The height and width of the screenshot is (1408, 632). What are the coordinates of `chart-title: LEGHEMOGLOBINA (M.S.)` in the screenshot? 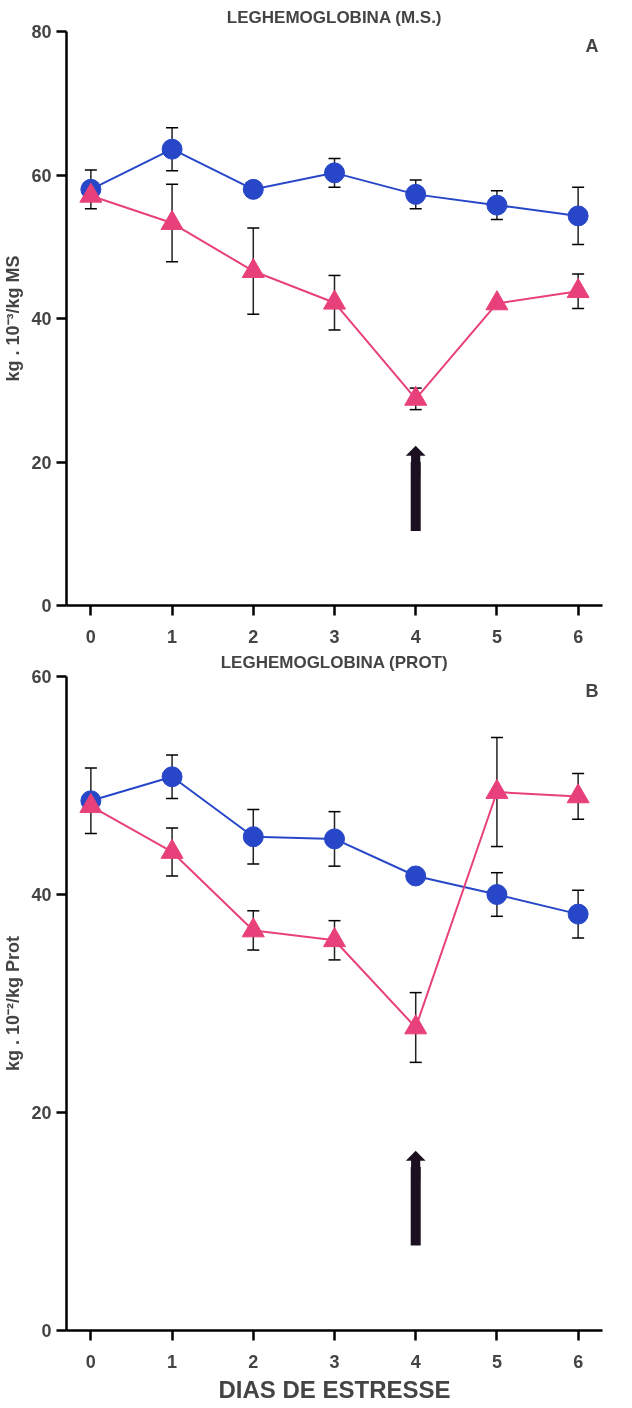 It's located at (334, 17).